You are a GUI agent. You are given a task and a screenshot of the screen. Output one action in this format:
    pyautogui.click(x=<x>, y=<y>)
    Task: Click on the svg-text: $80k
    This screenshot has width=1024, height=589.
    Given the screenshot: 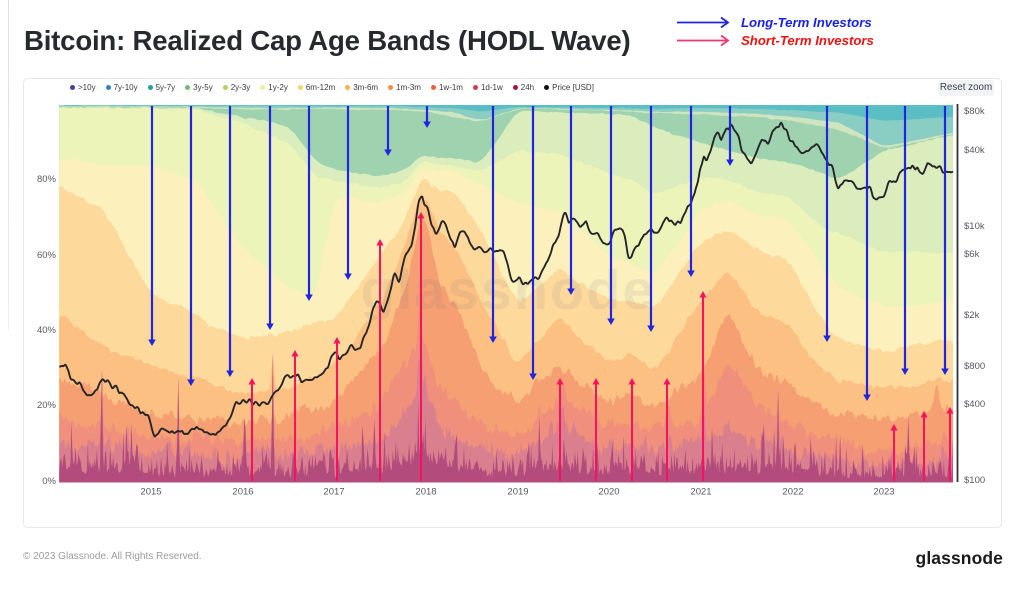 What is the action you would take?
    pyautogui.click(x=974, y=111)
    